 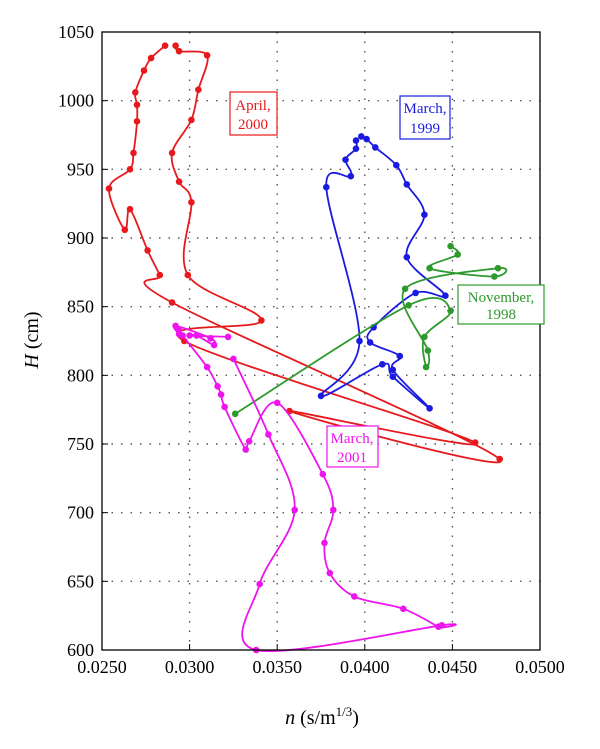 What do you see at coordinates (365, 667) in the screenshot?
I see `x-tick-label: 0.0400` at bounding box center [365, 667].